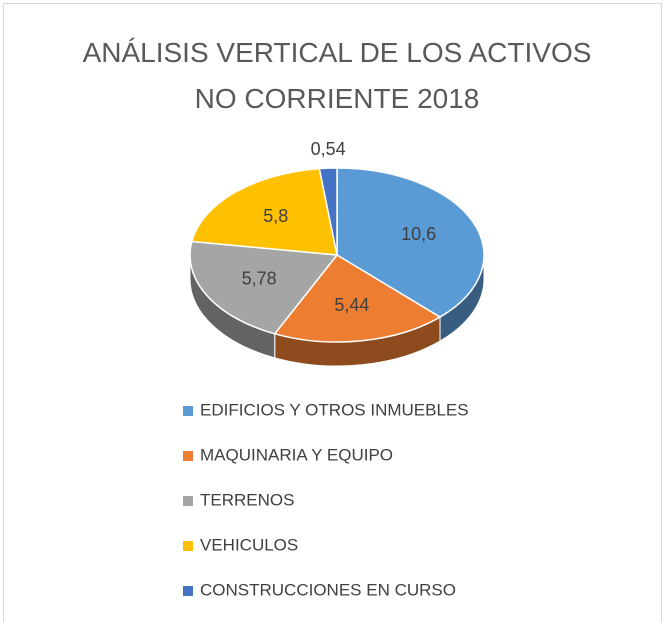 The width and height of the screenshot is (667, 622). What do you see at coordinates (328, 589) in the screenshot?
I see `legend-label: CONSTRUCCIONES EN CURSO` at bounding box center [328, 589].